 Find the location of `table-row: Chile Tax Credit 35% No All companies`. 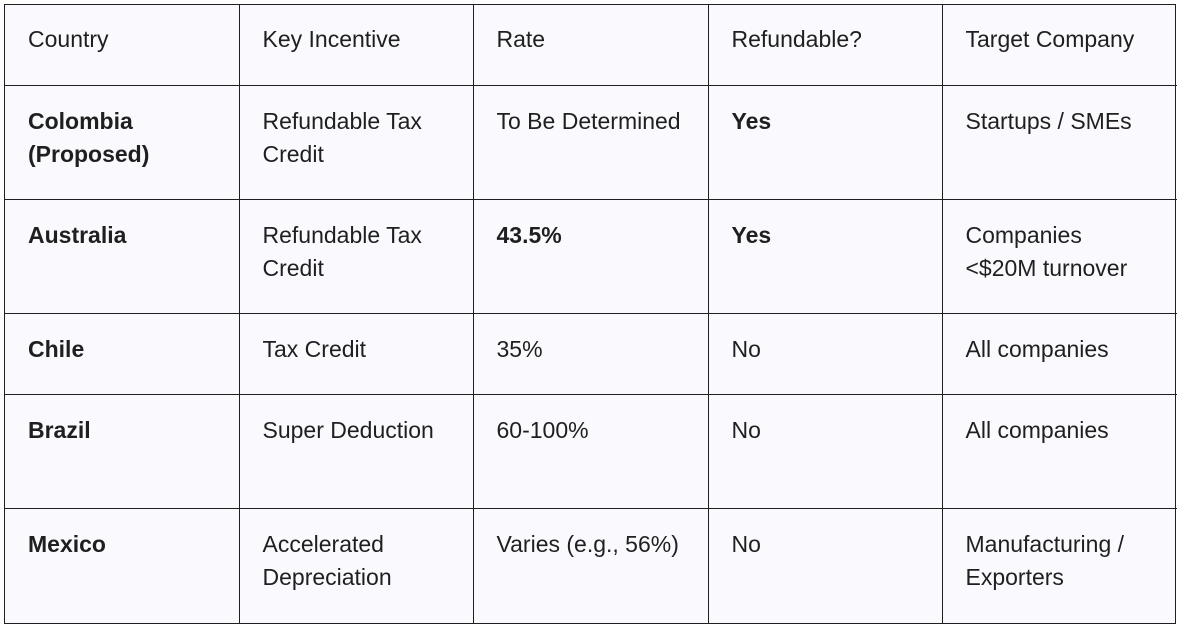

table-row: Chile Tax Credit 35% No All companies is located at coordinates (591, 354).